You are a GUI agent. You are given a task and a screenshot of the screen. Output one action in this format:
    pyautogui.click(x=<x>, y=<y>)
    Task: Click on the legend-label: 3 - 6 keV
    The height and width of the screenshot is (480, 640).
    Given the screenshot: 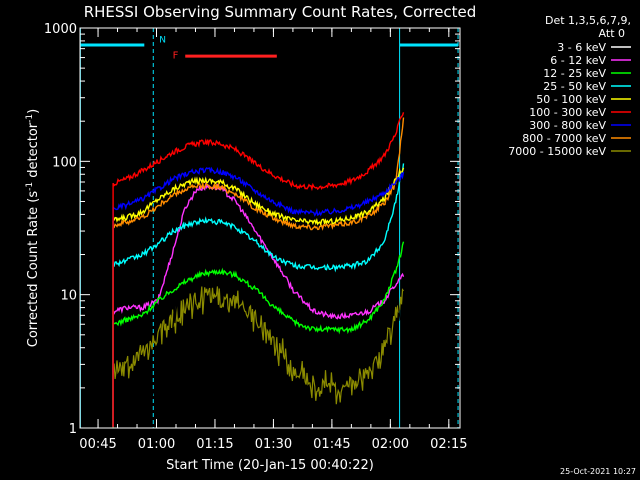 What is the action you would take?
    pyautogui.click(x=581, y=47)
    